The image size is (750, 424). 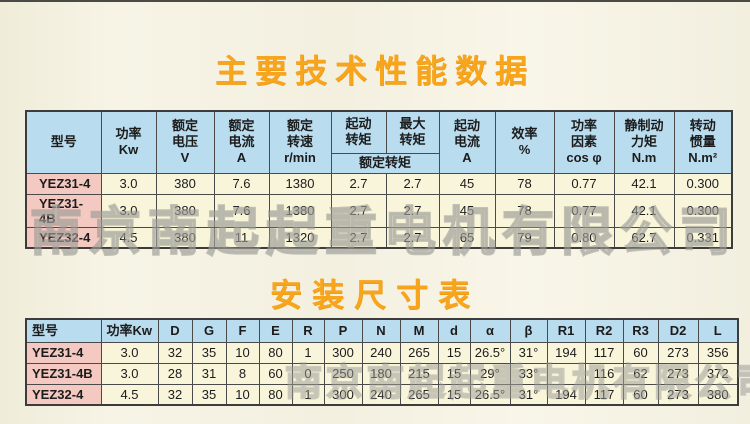 I want to click on header-R3: R3, so click(x=640, y=330).